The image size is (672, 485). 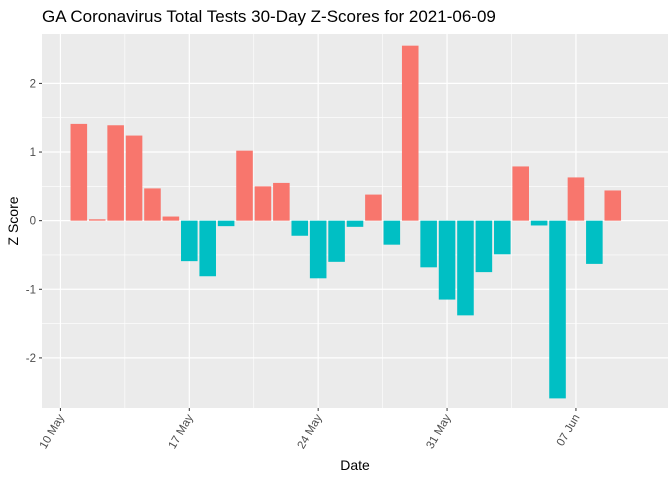 What do you see at coordinates (31, 290) in the screenshot?
I see `y-tick-label: -1` at bounding box center [31, 290].